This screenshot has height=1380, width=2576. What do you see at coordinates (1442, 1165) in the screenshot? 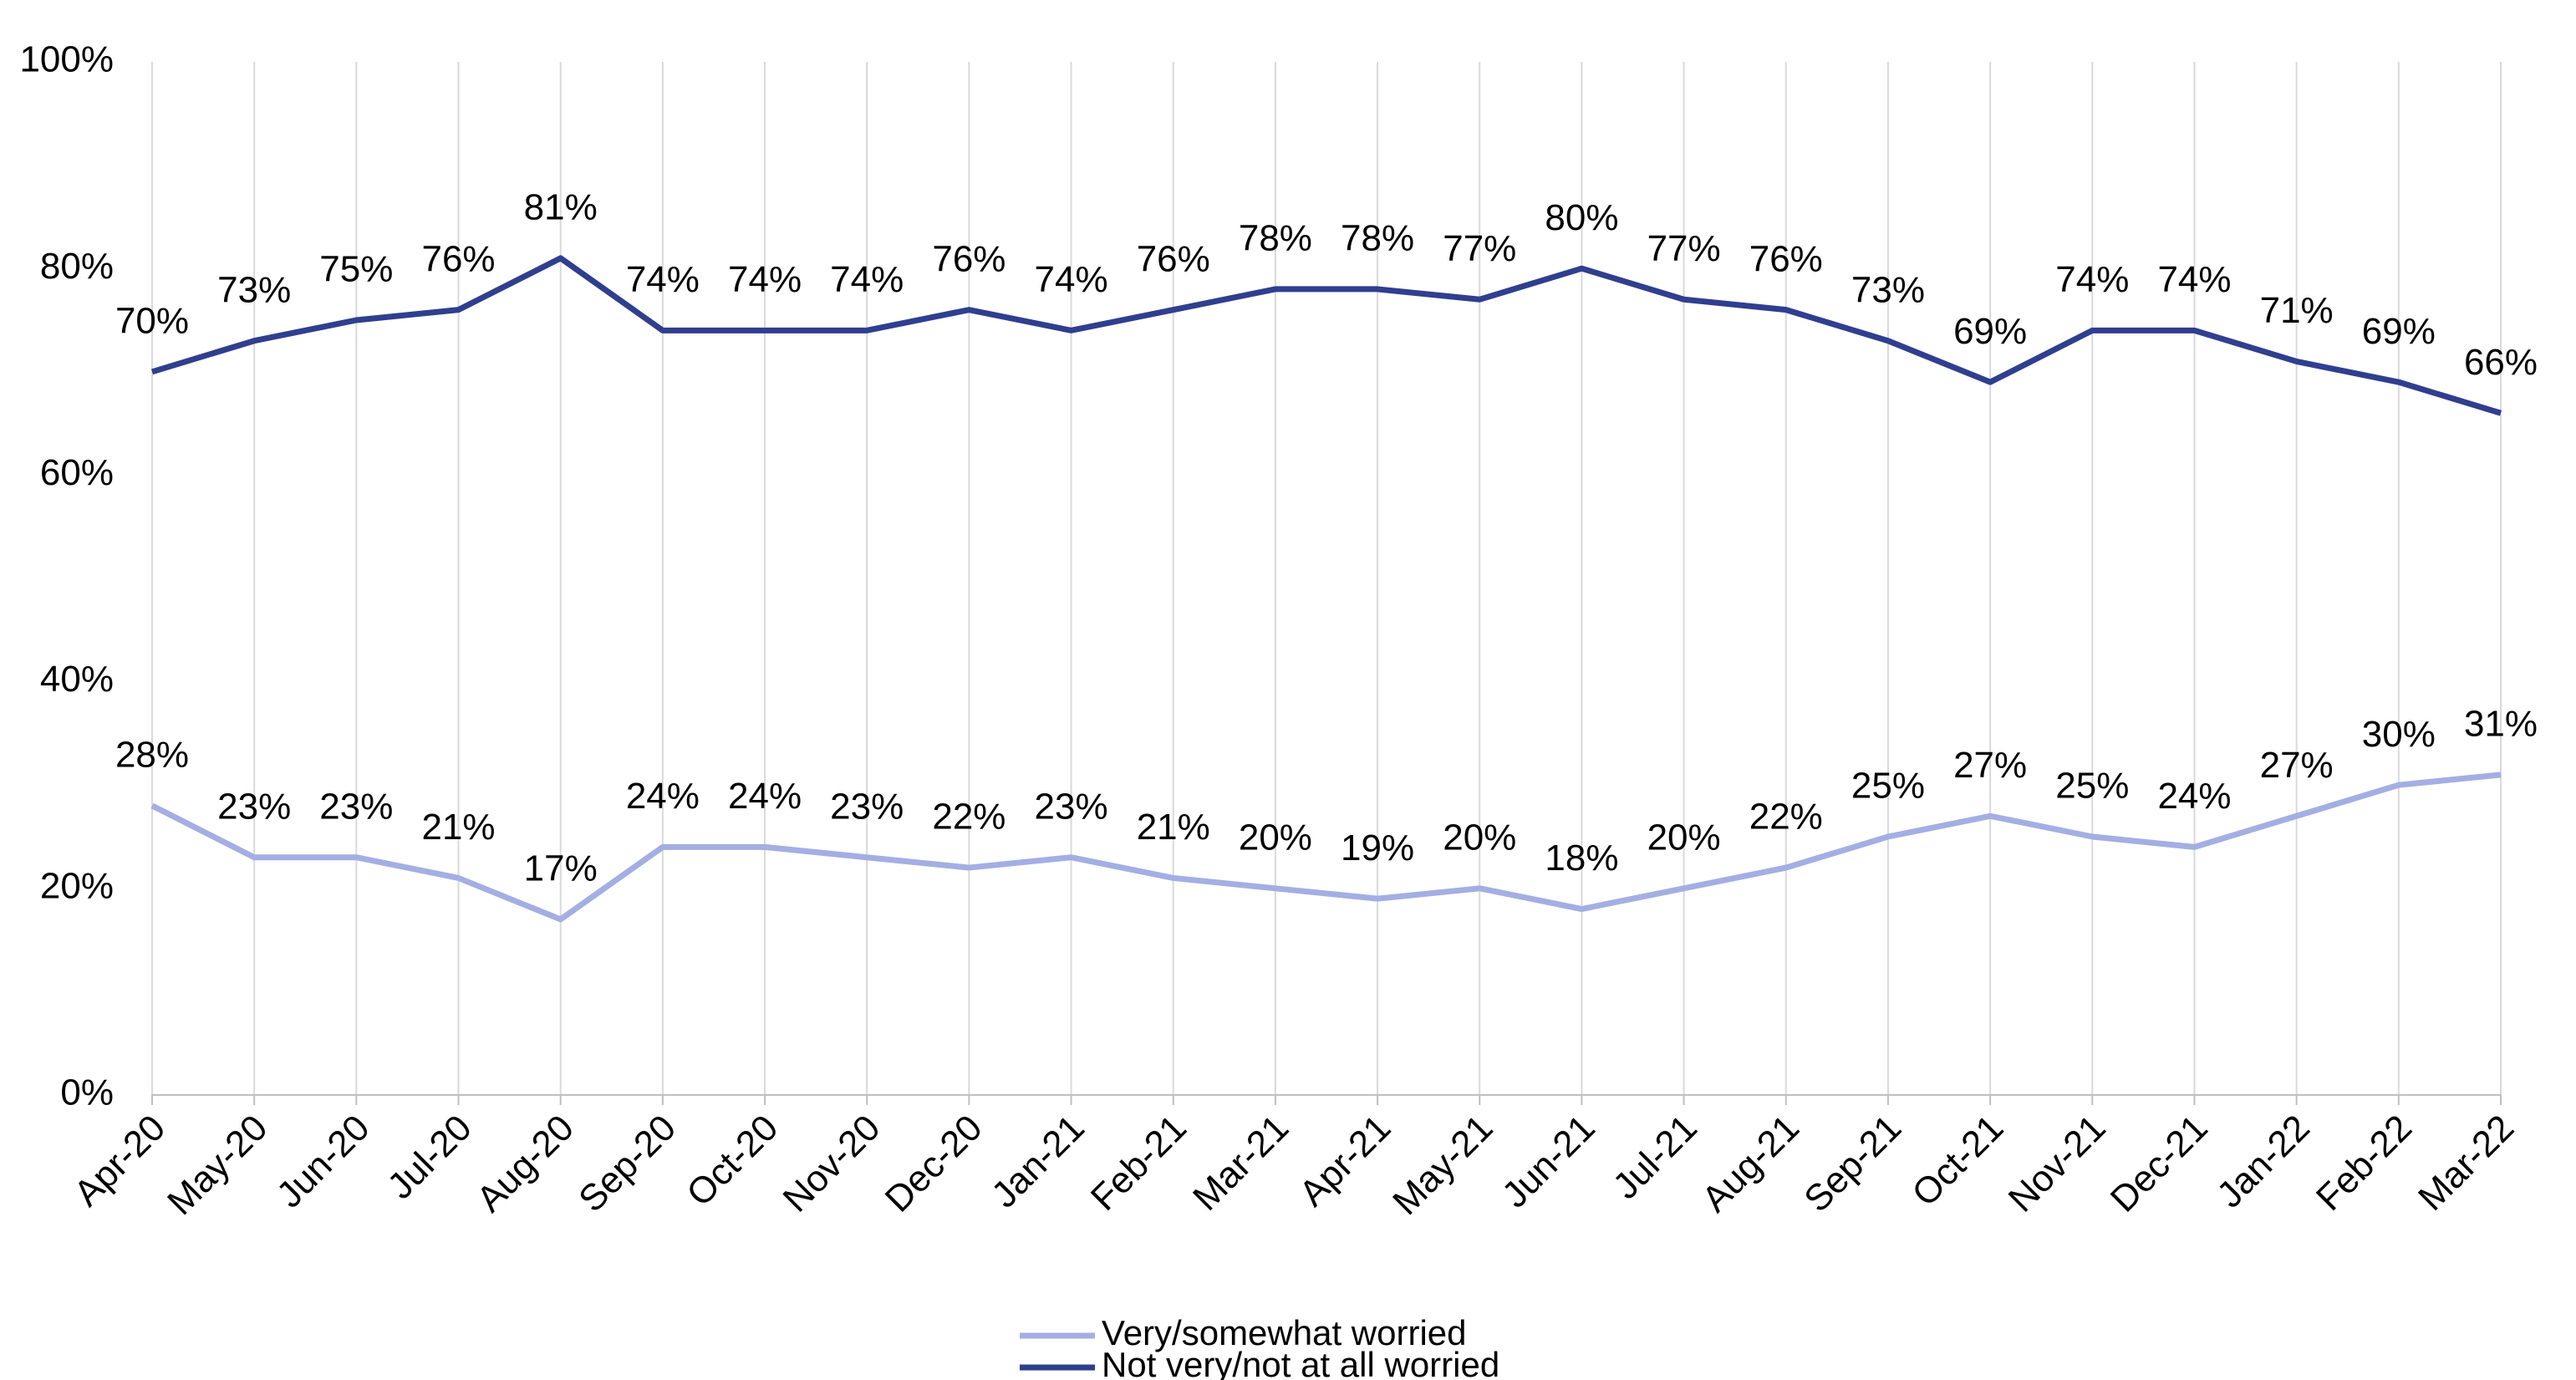
I see `x-tick-label: May-21` at bounding box center [1442, 1165].